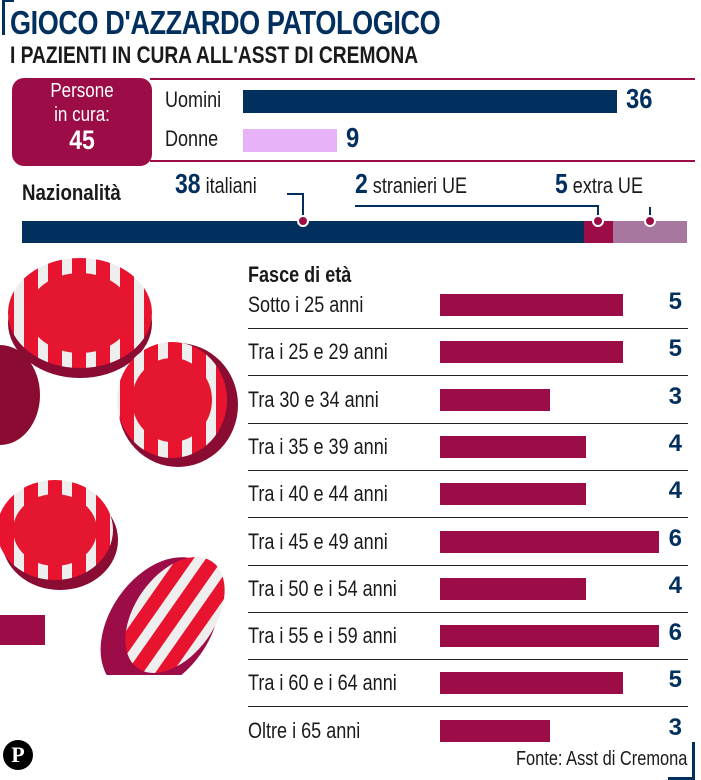  I want to click on nationality-legend: 5 extra UE, so click(599, 184).